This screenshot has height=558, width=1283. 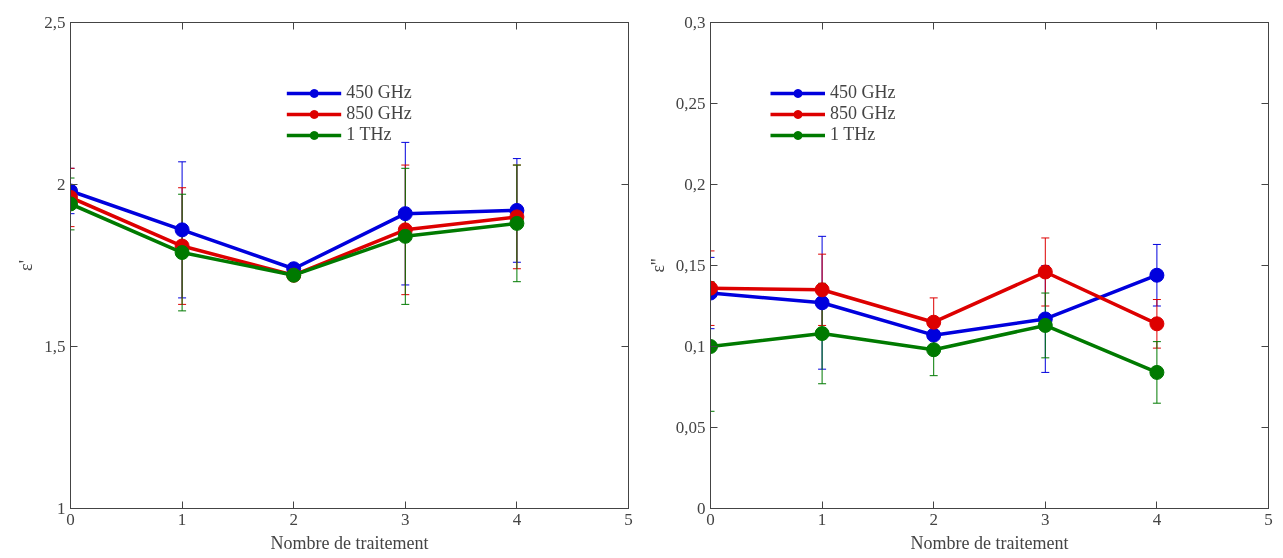 I want to click on y-tick-label: 0,05, so click(x=690, y=427).